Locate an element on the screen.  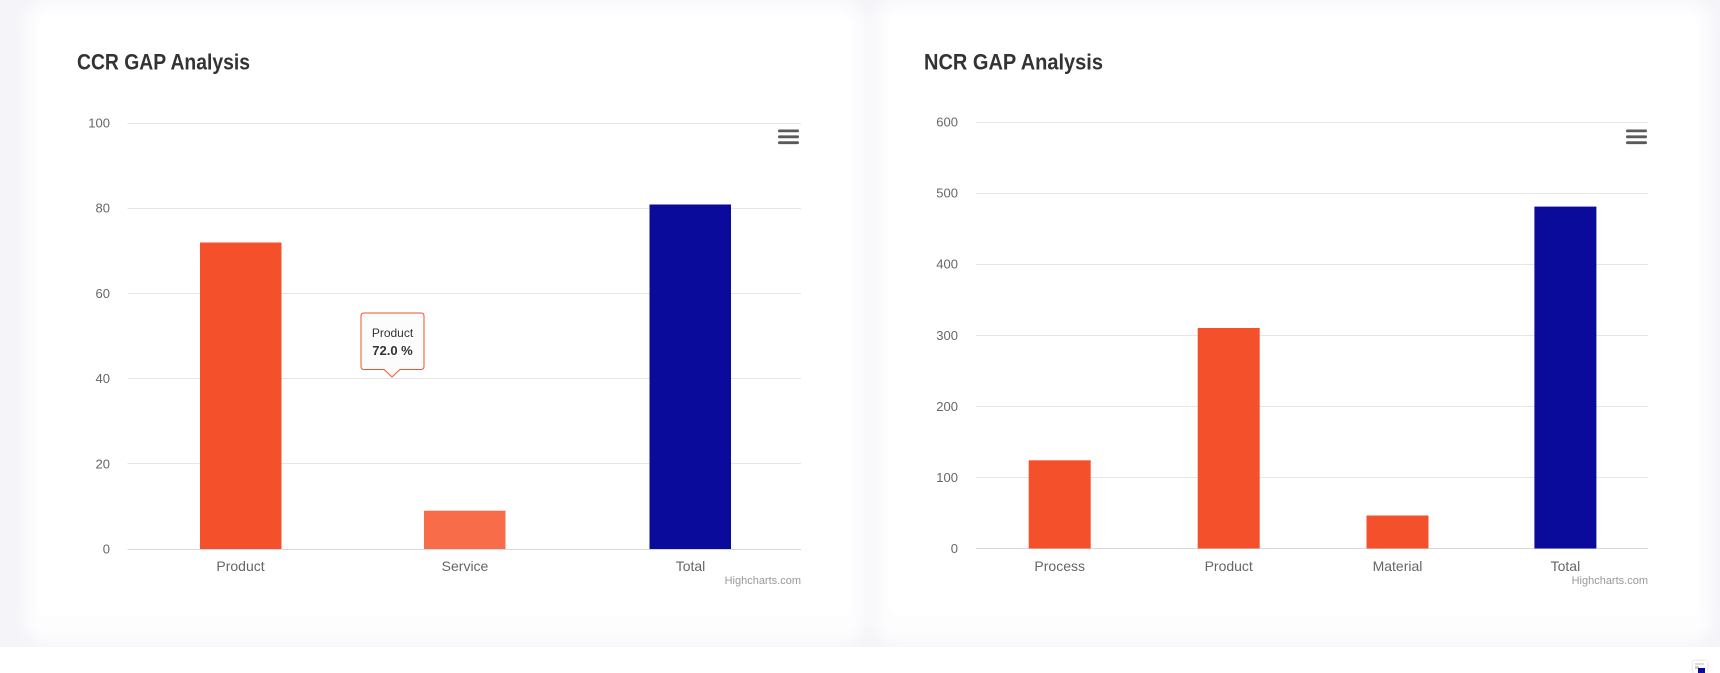
svg-text: CCR GAP Analysis is located at coordinates (163, 62).